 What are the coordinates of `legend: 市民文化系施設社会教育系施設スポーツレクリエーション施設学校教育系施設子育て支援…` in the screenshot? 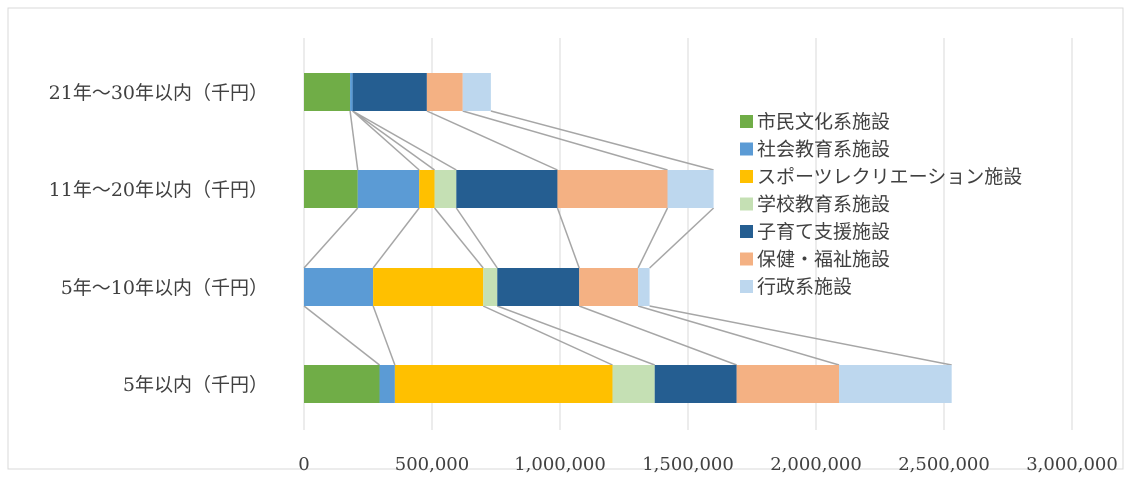 It's located at (881, 204).